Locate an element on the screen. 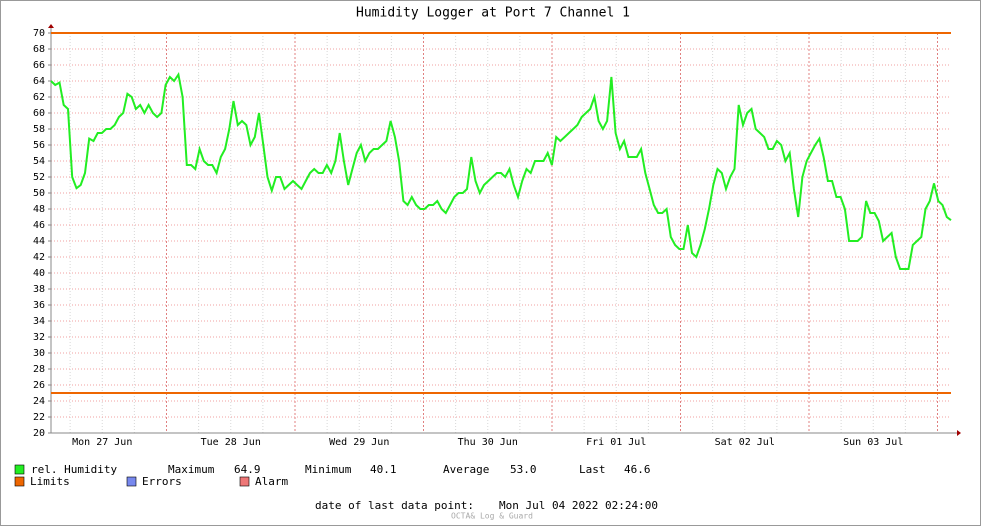 Image resolution: width=981 pixels, height=526 pixels. y-tick-label: 60 is located at coordinates (39, 113).